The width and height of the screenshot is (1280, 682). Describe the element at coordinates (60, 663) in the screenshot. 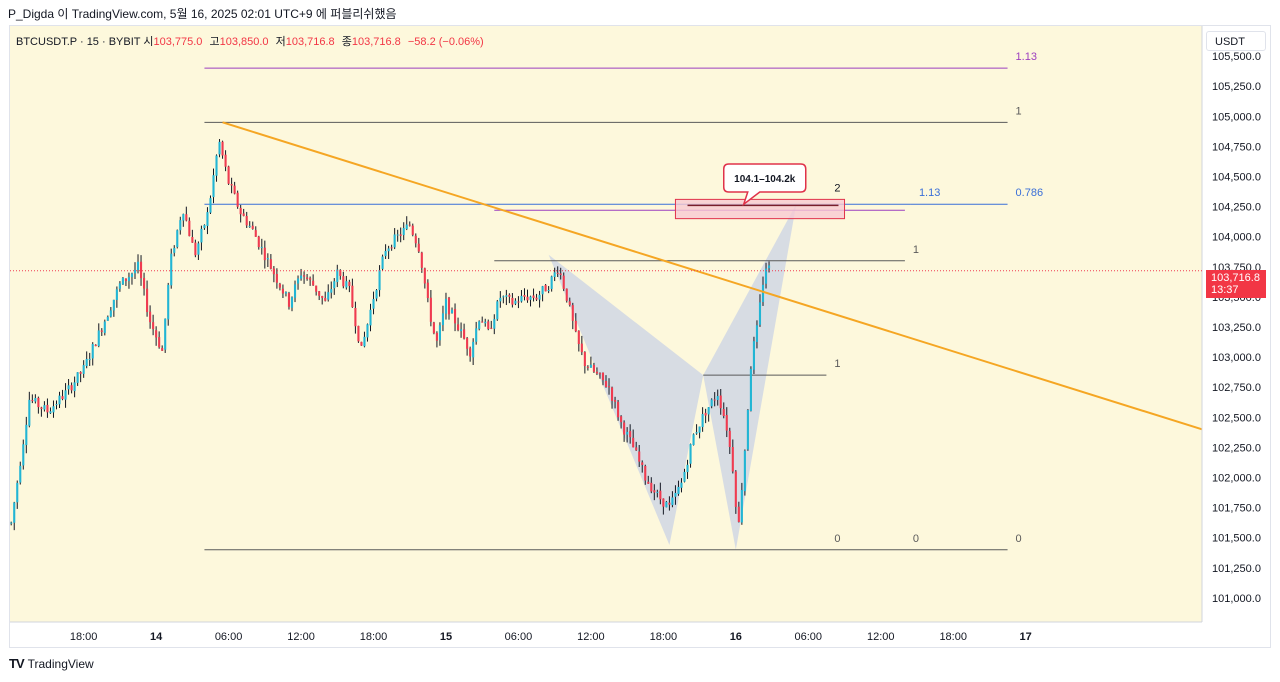

I see `brand-name: TradingView` at that location.